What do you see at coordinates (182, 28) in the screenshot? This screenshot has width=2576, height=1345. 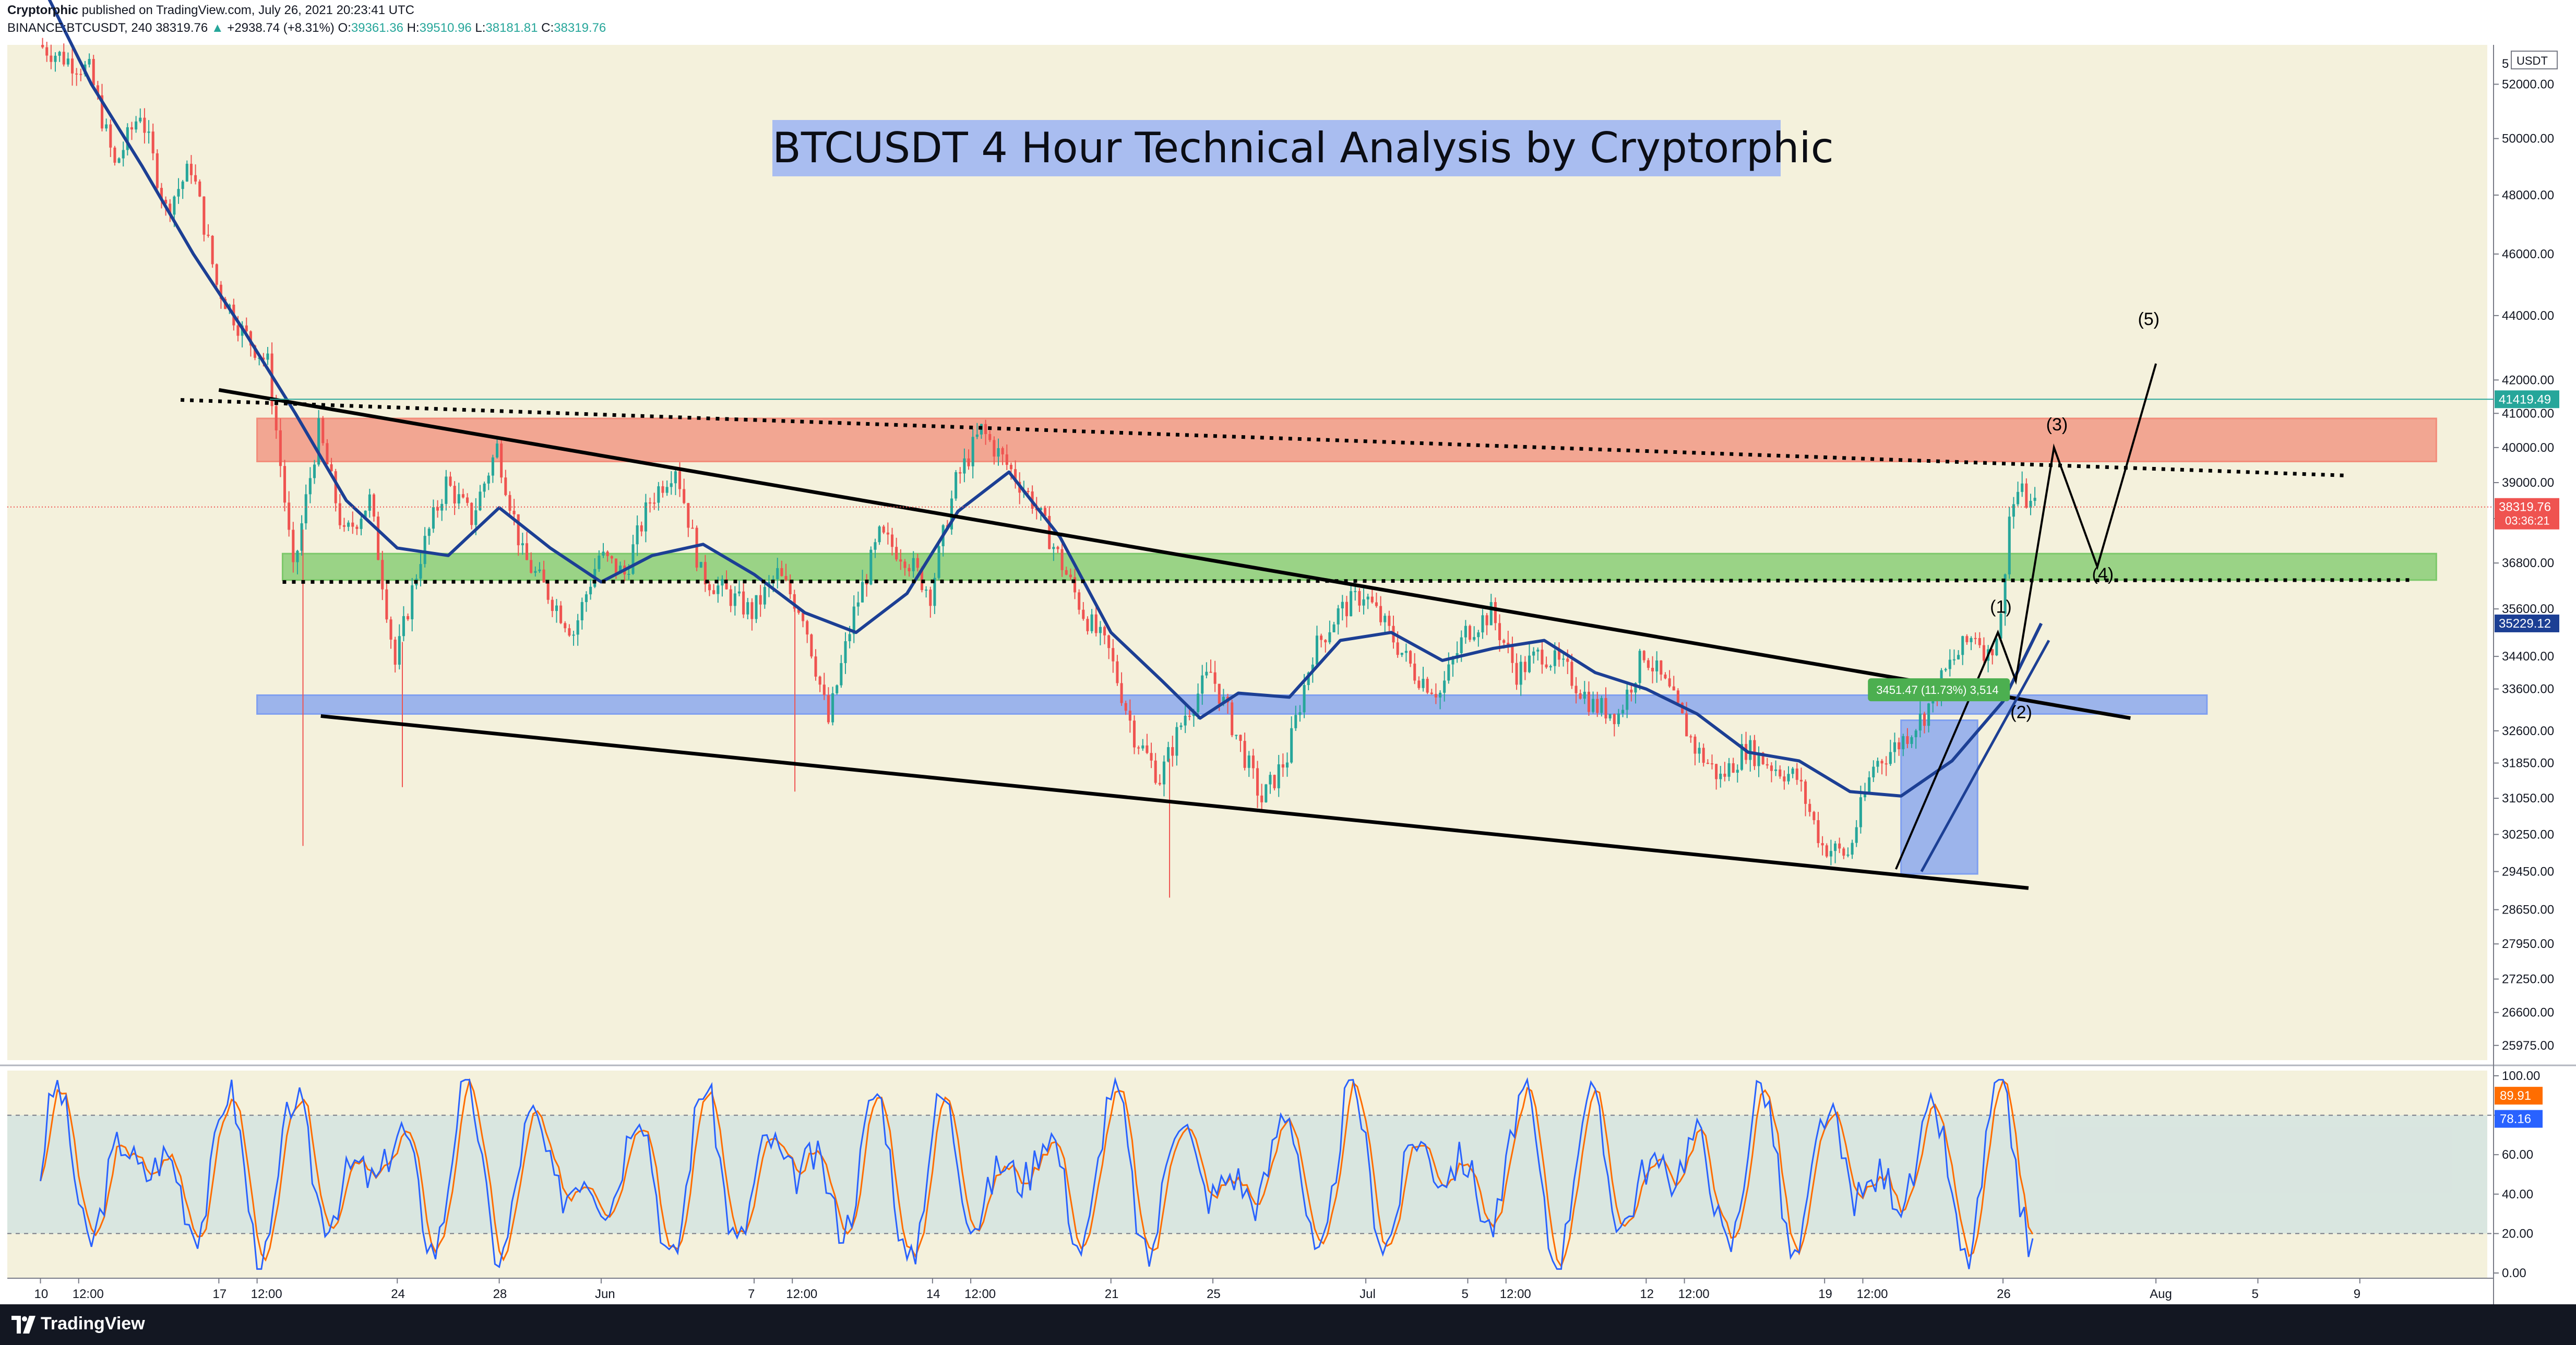 I see `last-price: 38319.76` at bounding box center [182, 28].